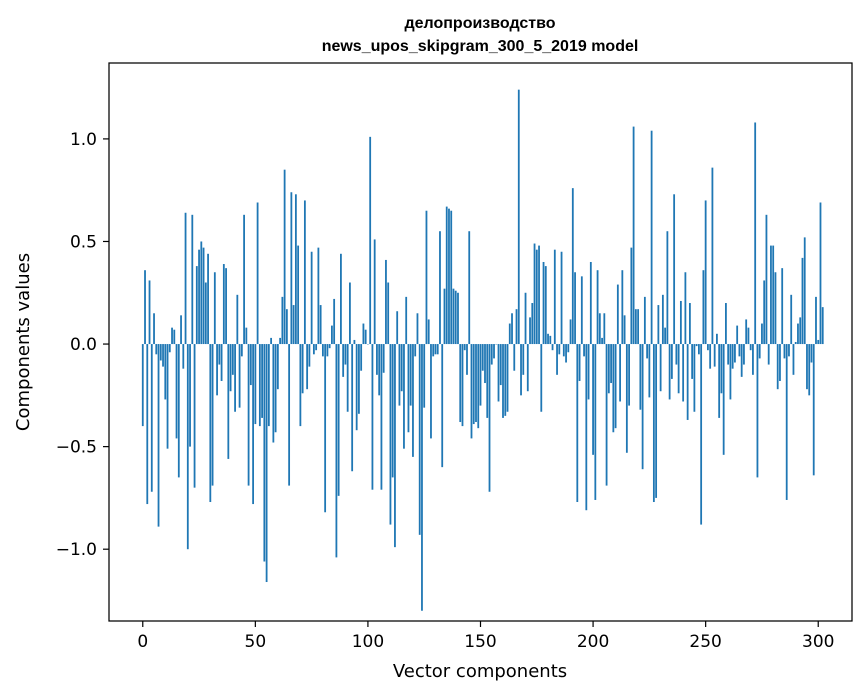 The width and height of the screenshot is (867, 700). Describe the element at coordinates (479, 23) in the screenshot. I see `chart-title-line1: делопроизводство` at that location.